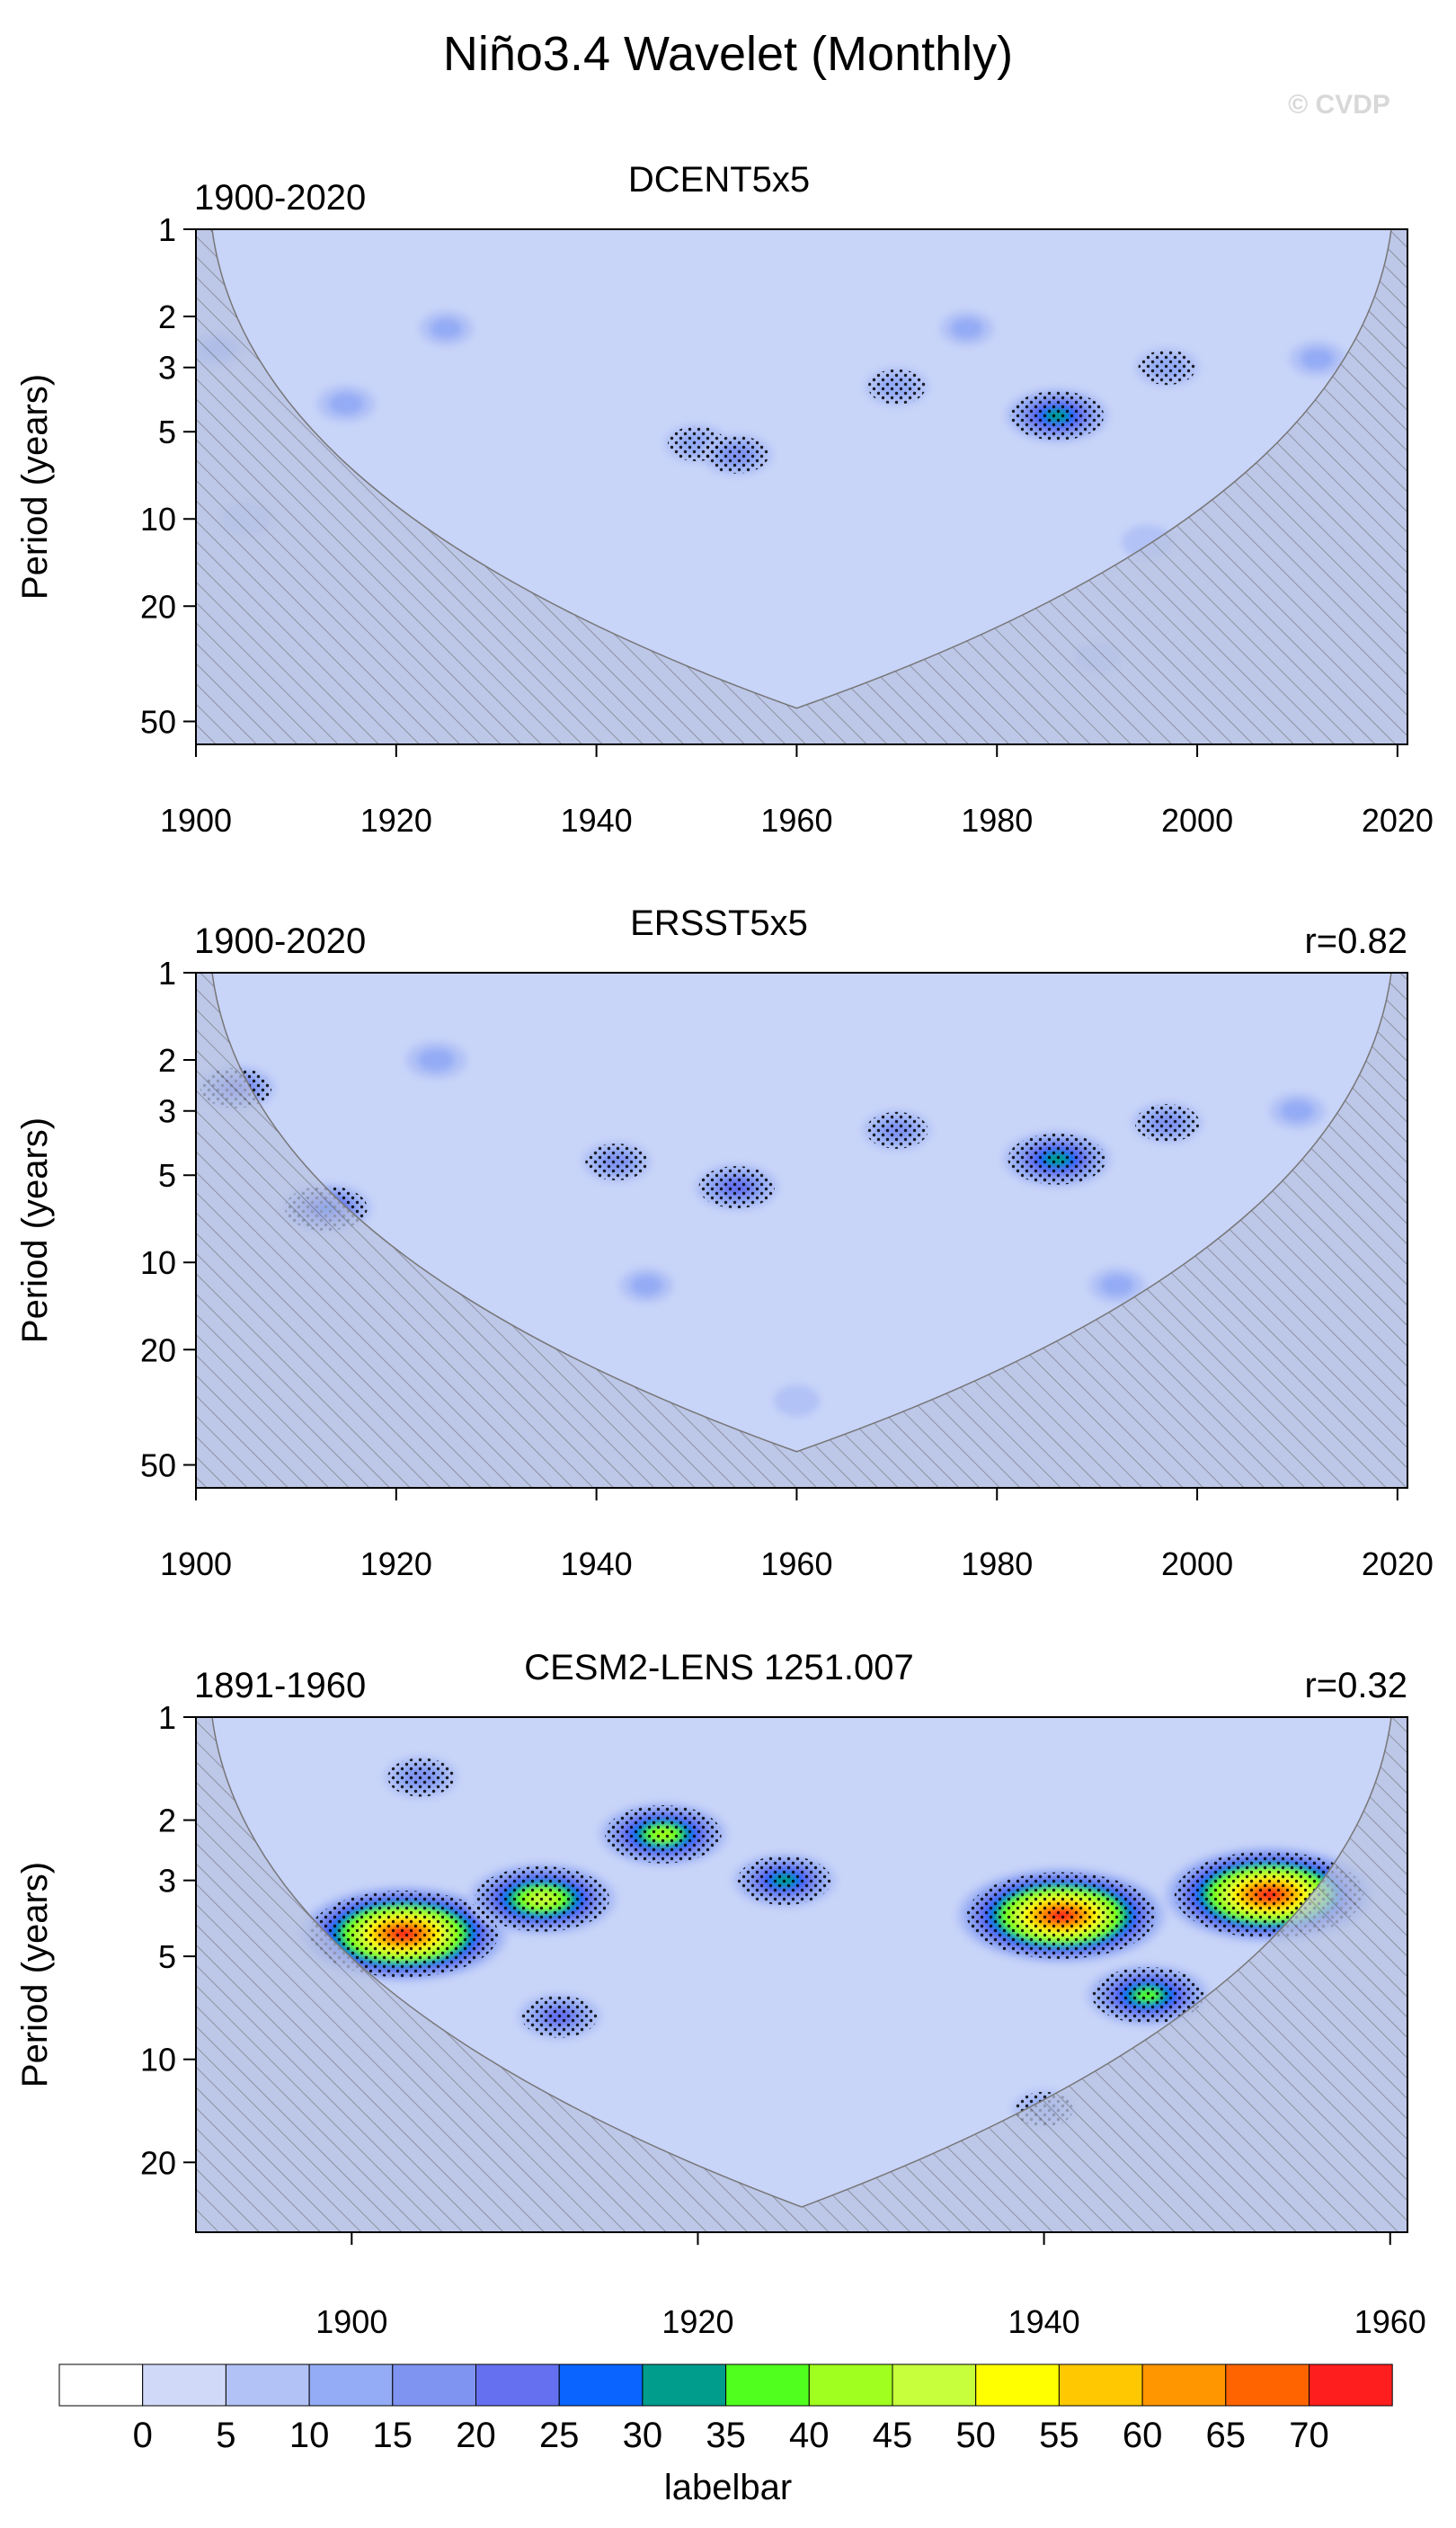 This screenshot has height=2528, width=1456. Describe the element at coordinates (719, 180) in the screenshot. I see `panel-title: DCENT5x5` at that location.